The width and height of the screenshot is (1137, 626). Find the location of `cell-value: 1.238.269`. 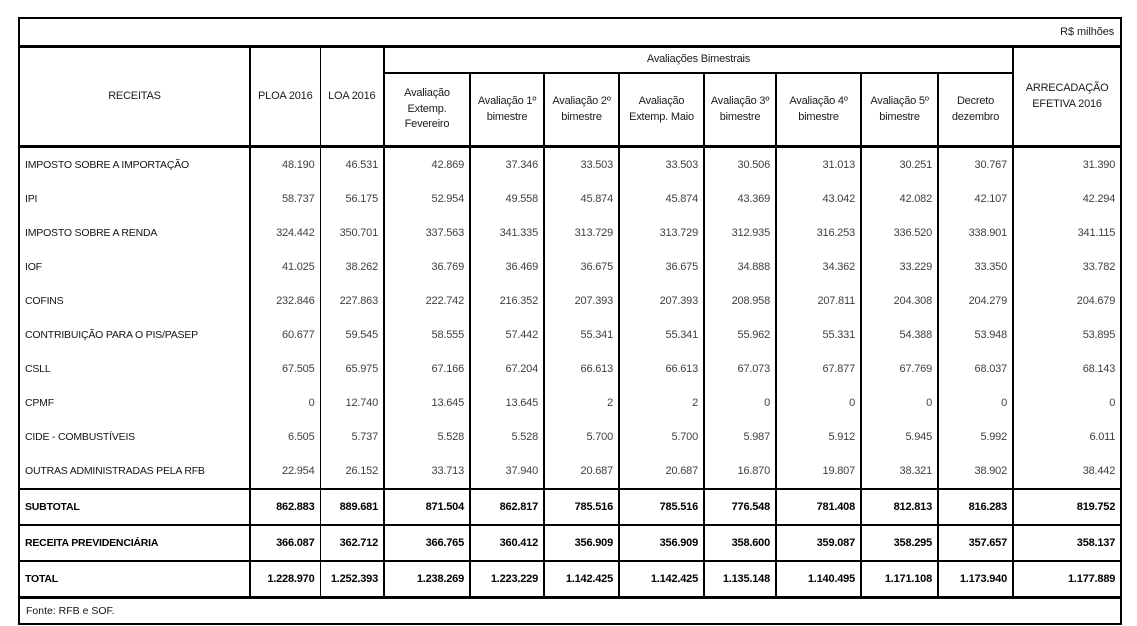

cell-value: 1.238.269 is located at coordinates (426, 579).